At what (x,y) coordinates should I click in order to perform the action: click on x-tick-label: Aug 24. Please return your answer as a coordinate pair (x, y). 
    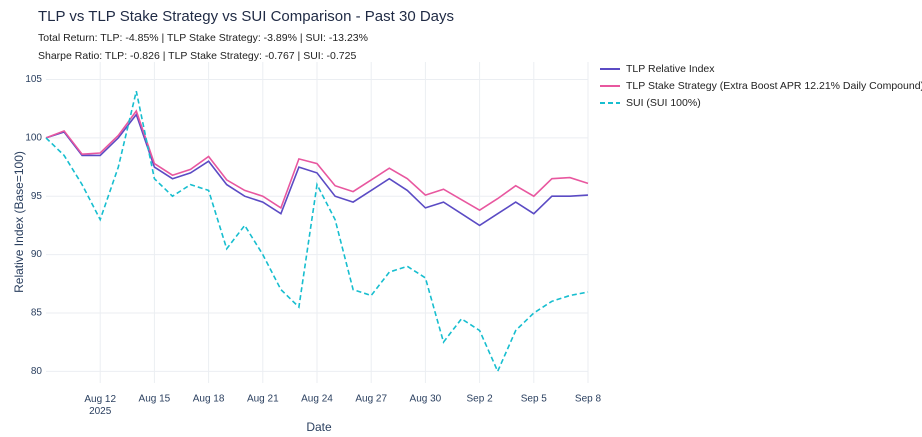
    Looking at the image, I should click on (317, 399).